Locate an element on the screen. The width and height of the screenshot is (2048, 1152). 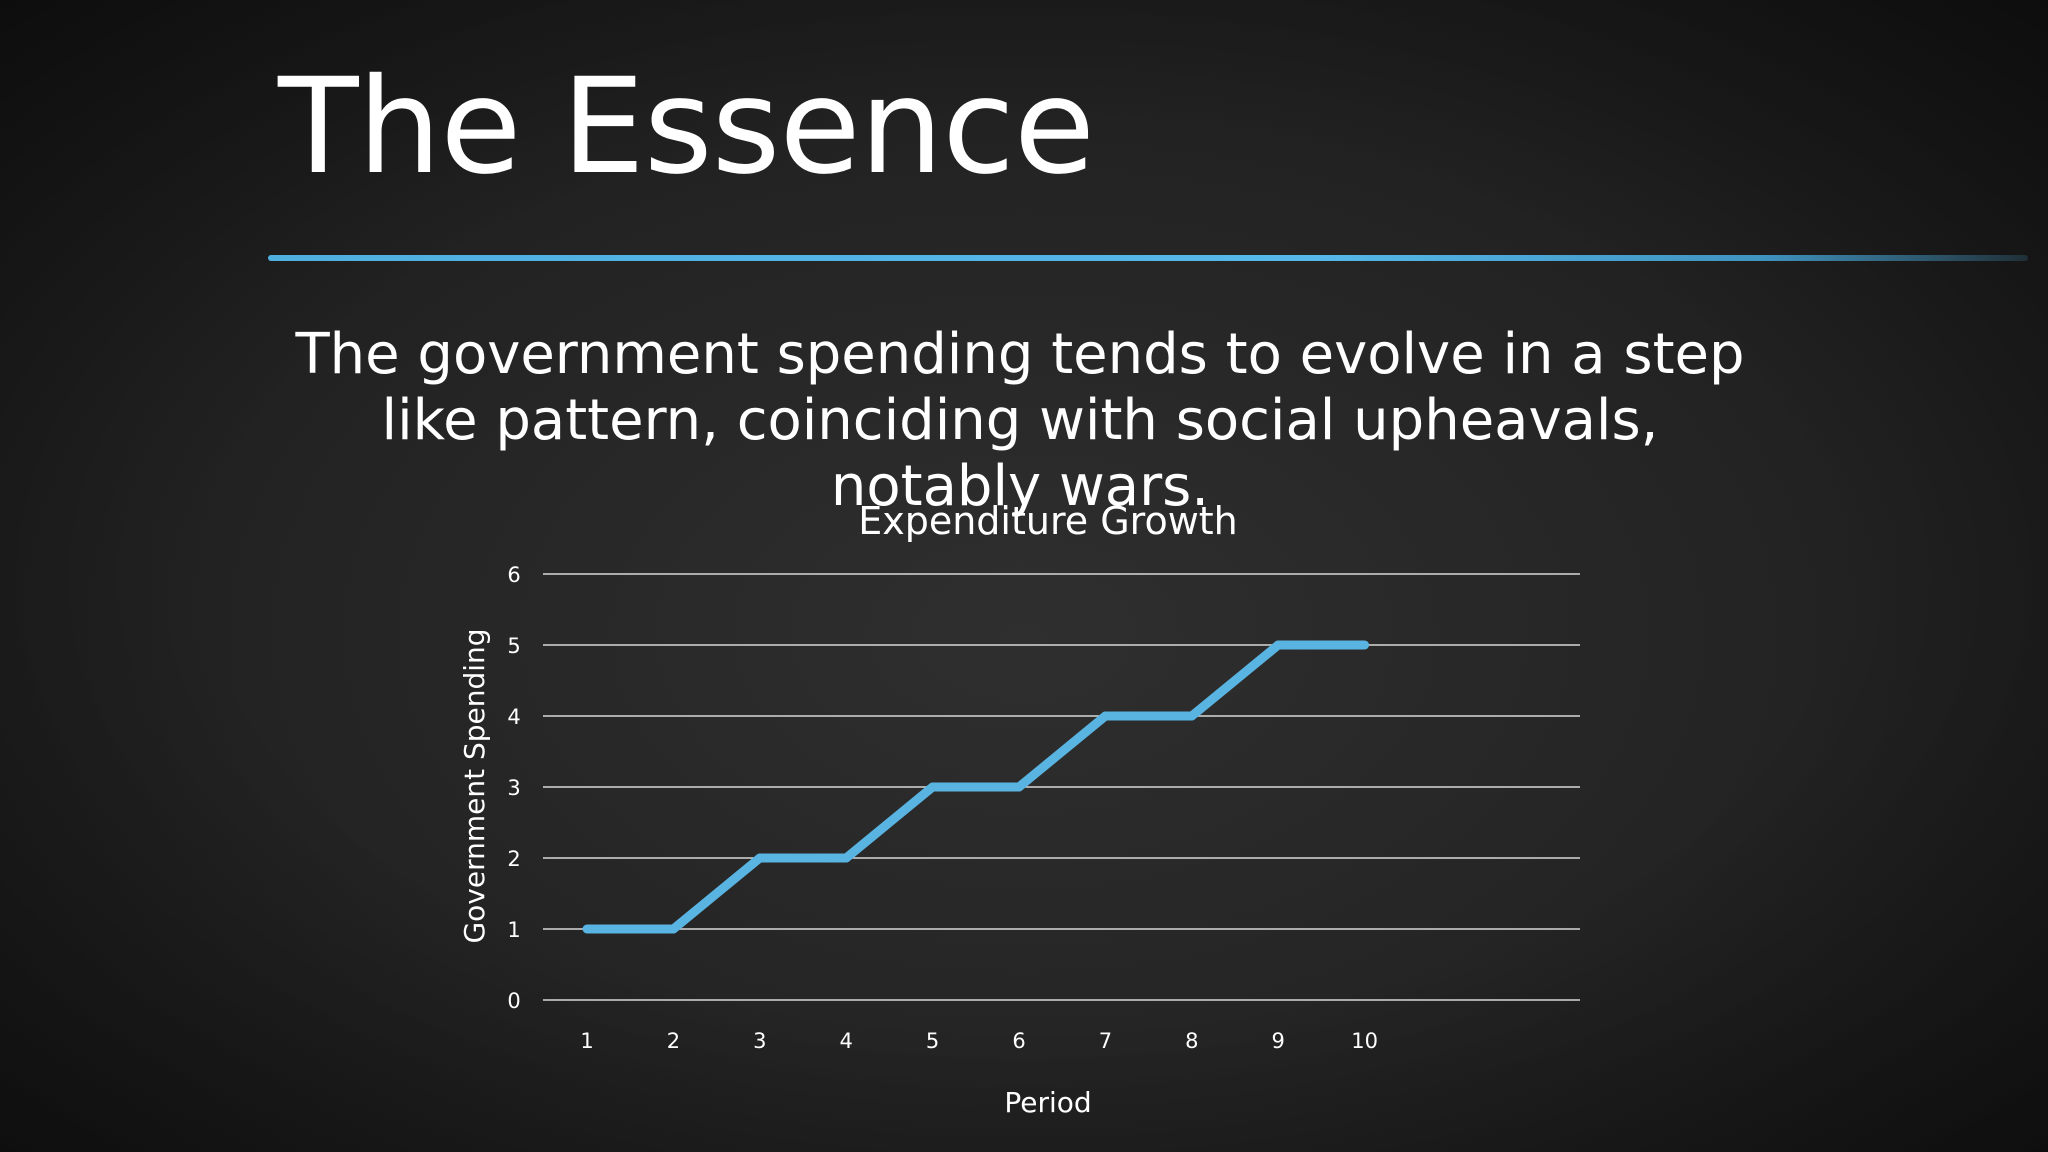
x-tick-label: 6 is located at coordinates (1018, 1041).